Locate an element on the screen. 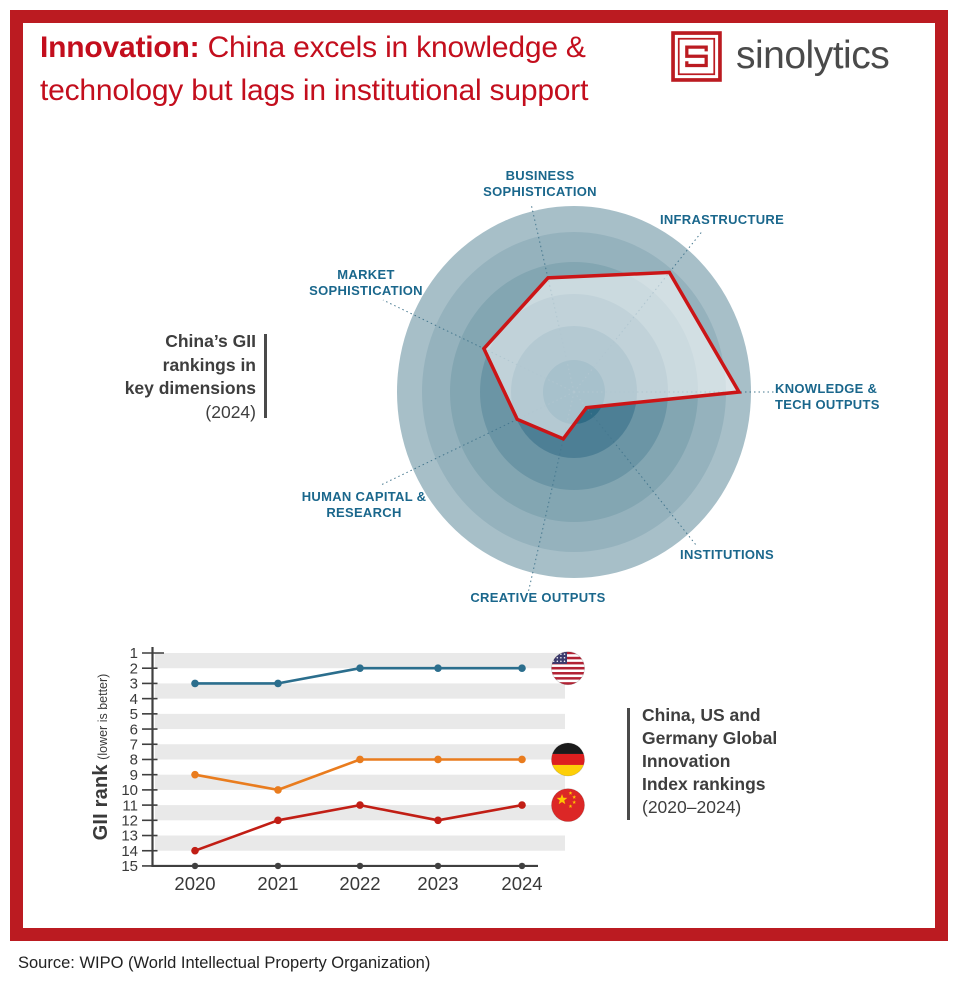 This screenshot has height=996, width=960. y-tick-label: 2 is located at coordinates (134, 668).